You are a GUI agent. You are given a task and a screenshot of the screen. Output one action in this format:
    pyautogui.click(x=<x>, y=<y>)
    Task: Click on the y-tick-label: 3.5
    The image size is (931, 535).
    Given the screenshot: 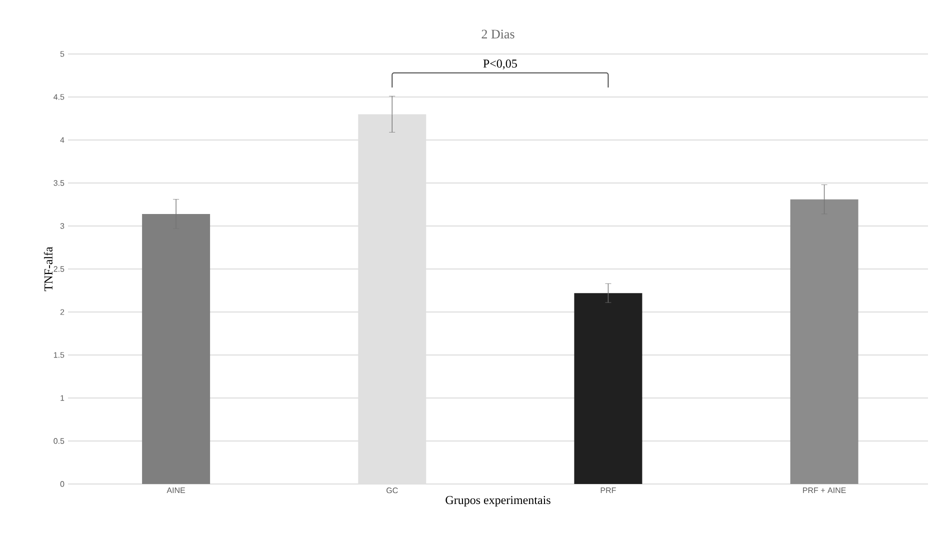 What is the action you would take?
    pyautogui.click(x=59, y=183)
    